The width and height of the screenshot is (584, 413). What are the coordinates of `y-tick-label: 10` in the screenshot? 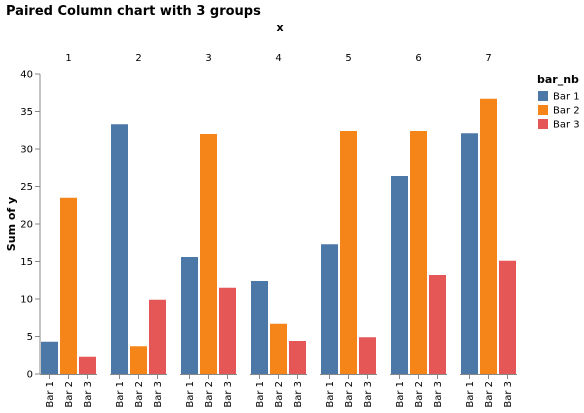 It's located at (26, 300).